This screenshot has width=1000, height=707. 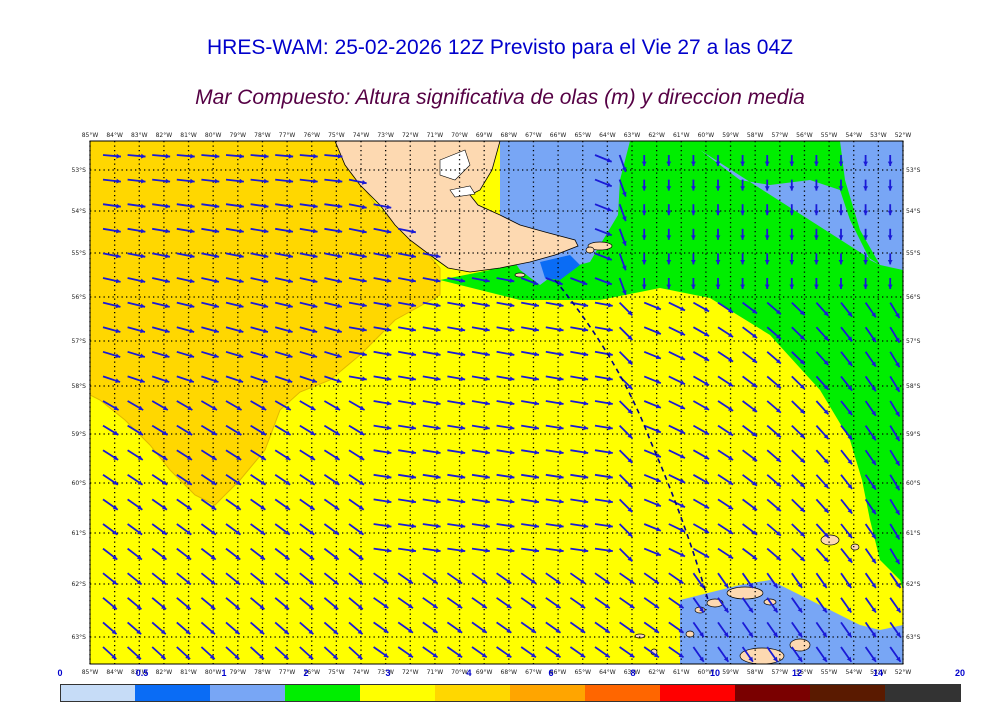 What do you see at coordinates (913, 297) in the screenshot?
I see `lat-label-right-3: 56°S` at bounding box center [913, 297].